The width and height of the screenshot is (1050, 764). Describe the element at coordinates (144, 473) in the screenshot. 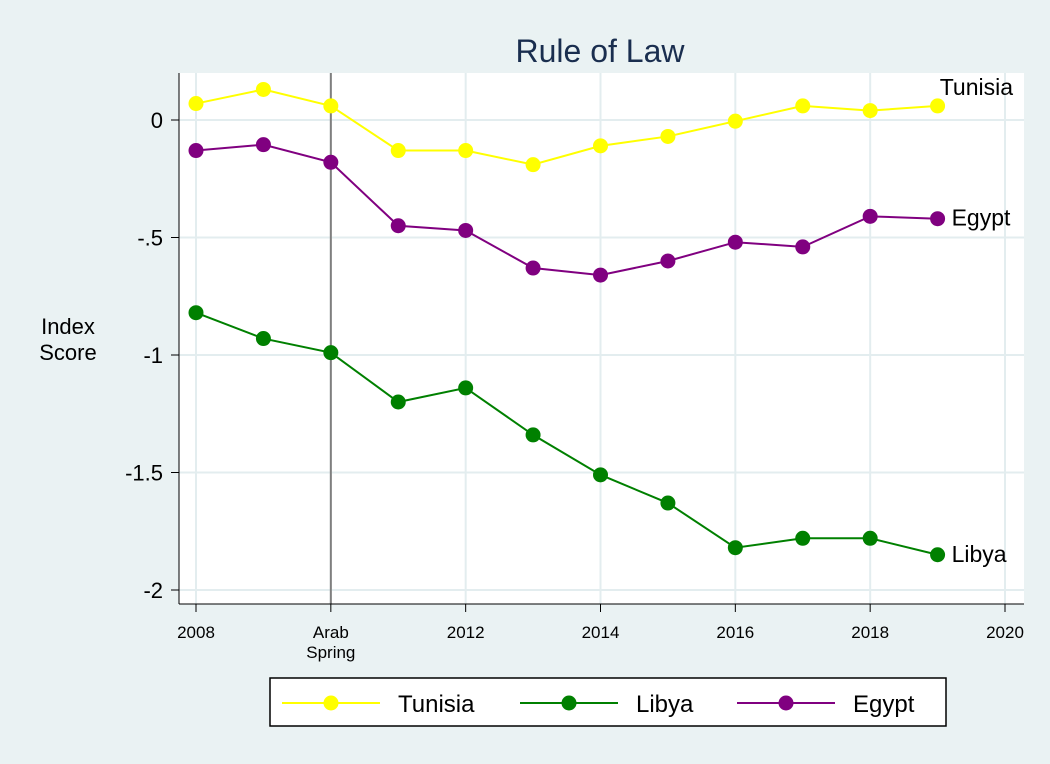

I see `y-tick-label: -1.5` at that location.